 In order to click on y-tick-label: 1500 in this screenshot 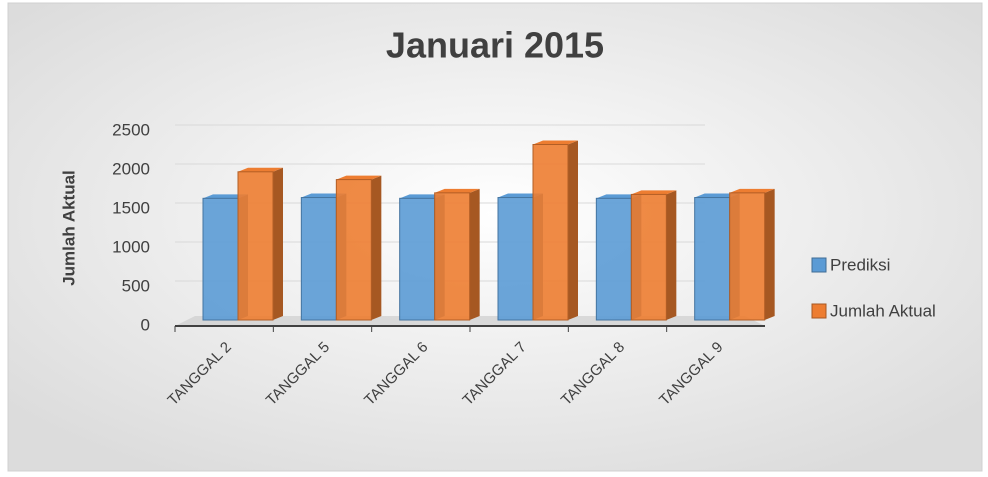, I will do `click(131, 207)`.